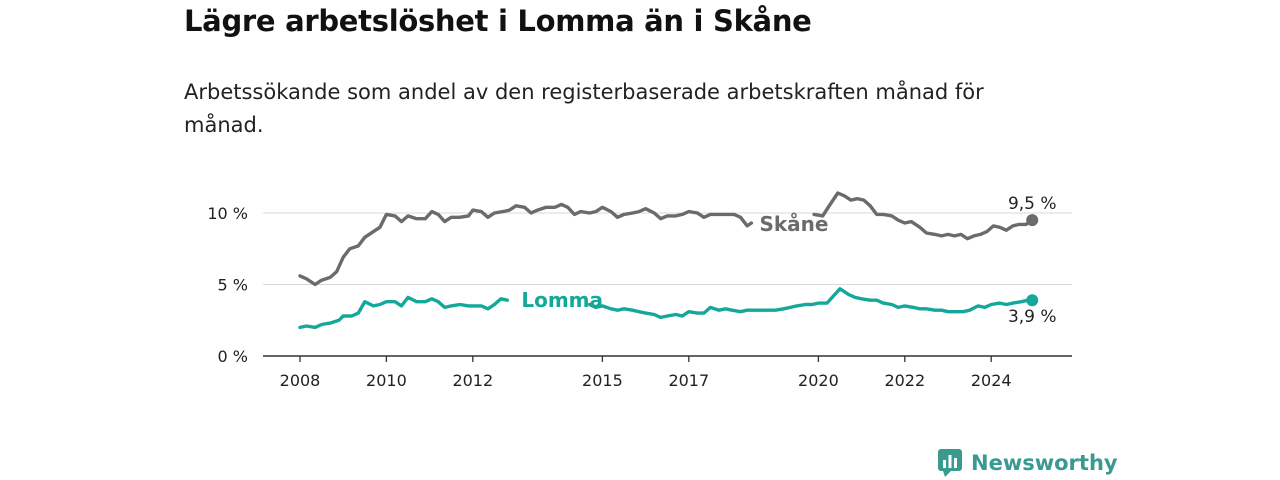 This screenshot has width=1280, height=480. What do you see at coordinates (386, 380) in the screenshot?
I see `x-tick-label: 2010` at bounding box center [386, 380].